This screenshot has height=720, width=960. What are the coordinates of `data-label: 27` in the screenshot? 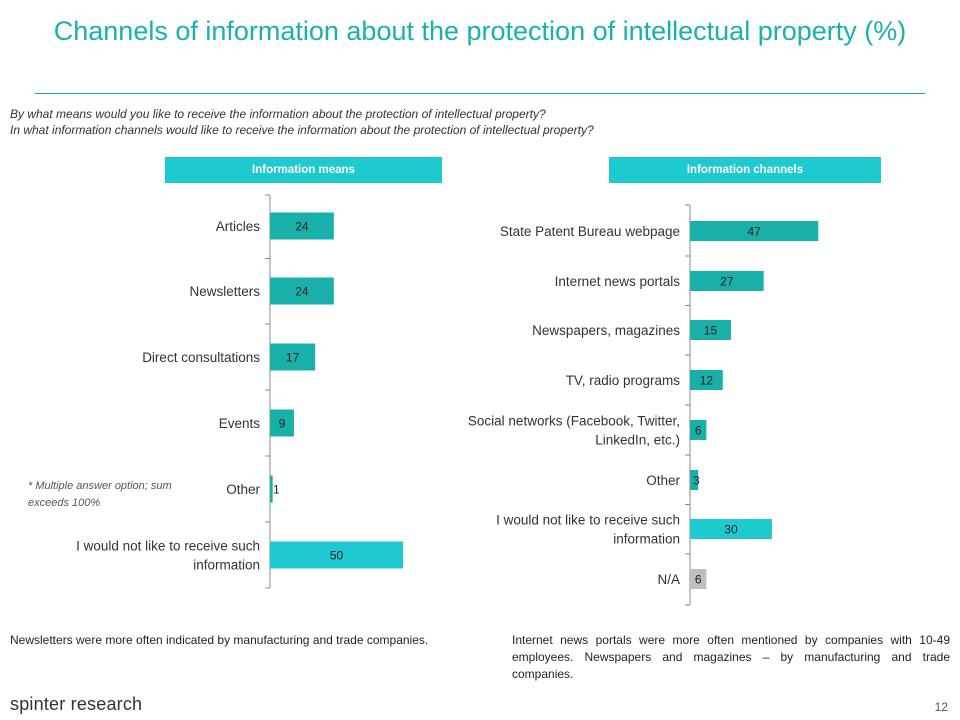 It's located at (727, 282).